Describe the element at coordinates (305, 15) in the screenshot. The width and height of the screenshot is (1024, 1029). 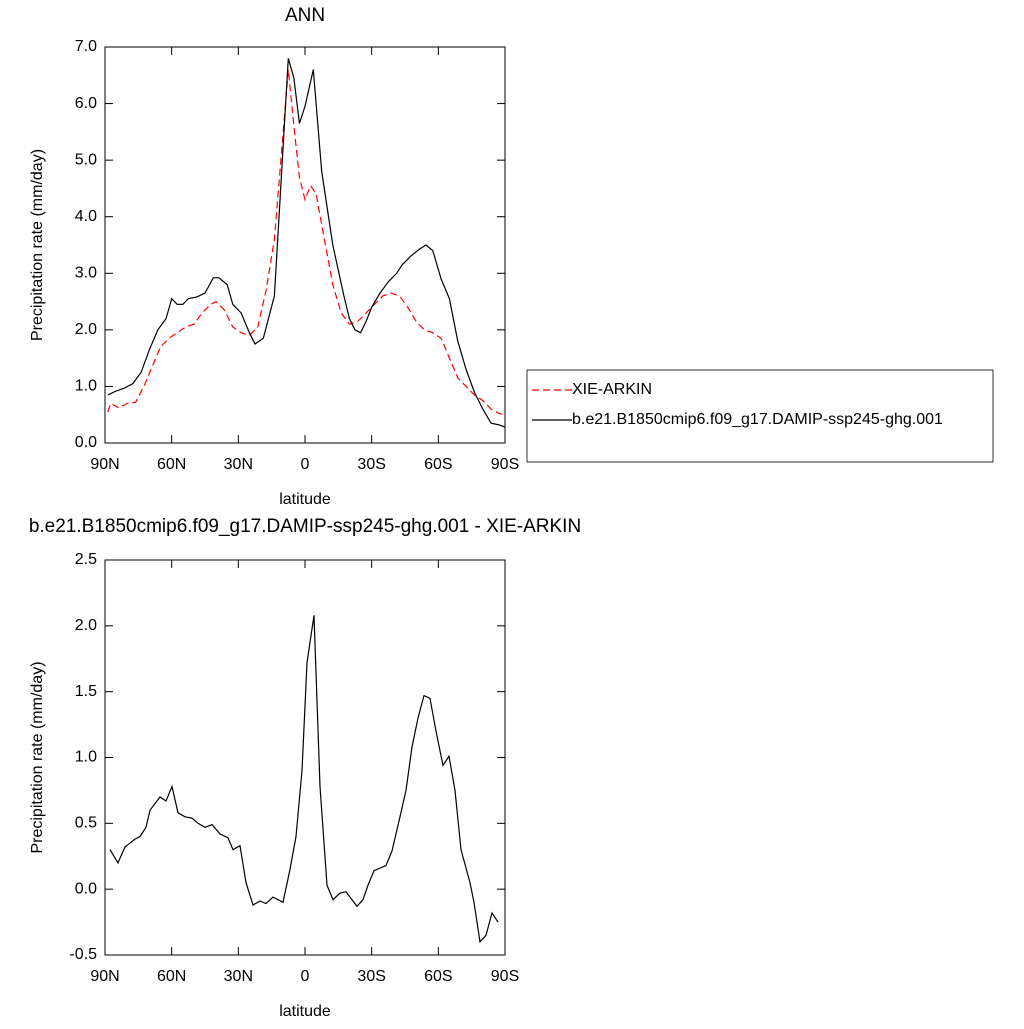
I see `chart-title: ANN` at that location.